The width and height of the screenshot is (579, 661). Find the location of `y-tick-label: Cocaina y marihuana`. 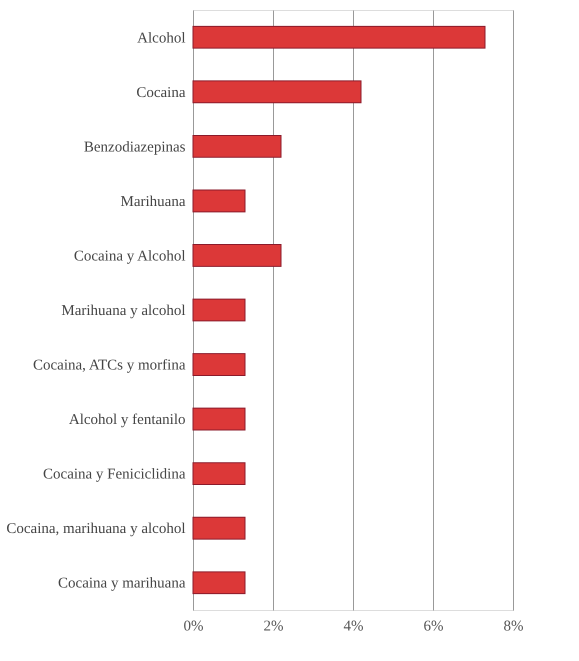

y-tick-label: Cocaina y marihuana is located at coordinates (122, 584).